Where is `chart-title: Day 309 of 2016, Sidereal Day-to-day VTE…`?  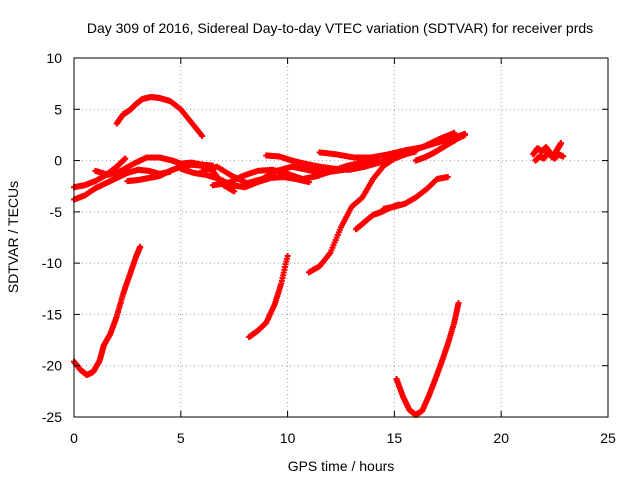 chart-title: Day 309 of 2016, Sidereal Day-to-day VTE… is located at coordinates (340, 28).